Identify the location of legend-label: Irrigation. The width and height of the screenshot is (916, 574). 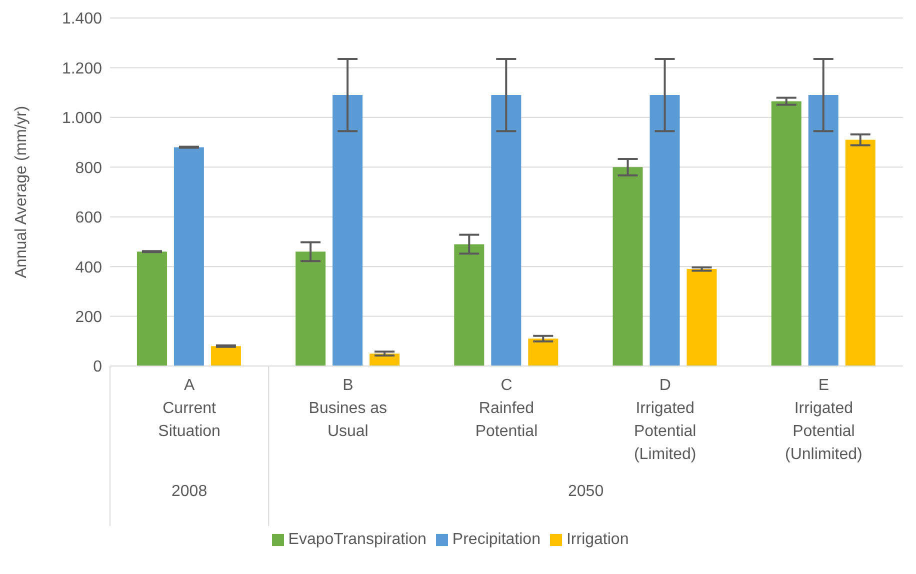
(597, 539).